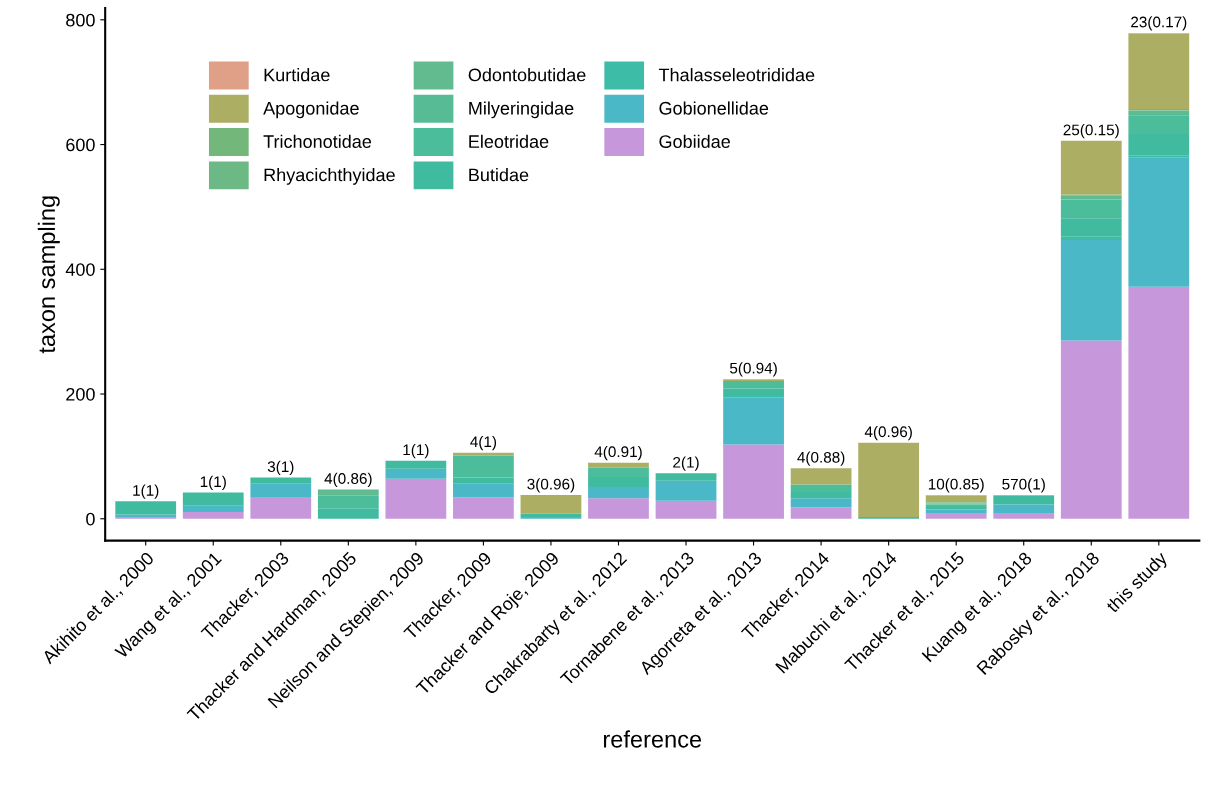 The height and width of the screenshot is (795, 1209). Describe the element at coordinates (348, 479) in the screenshot. I see `total-label: 4(0.86)` at that location.